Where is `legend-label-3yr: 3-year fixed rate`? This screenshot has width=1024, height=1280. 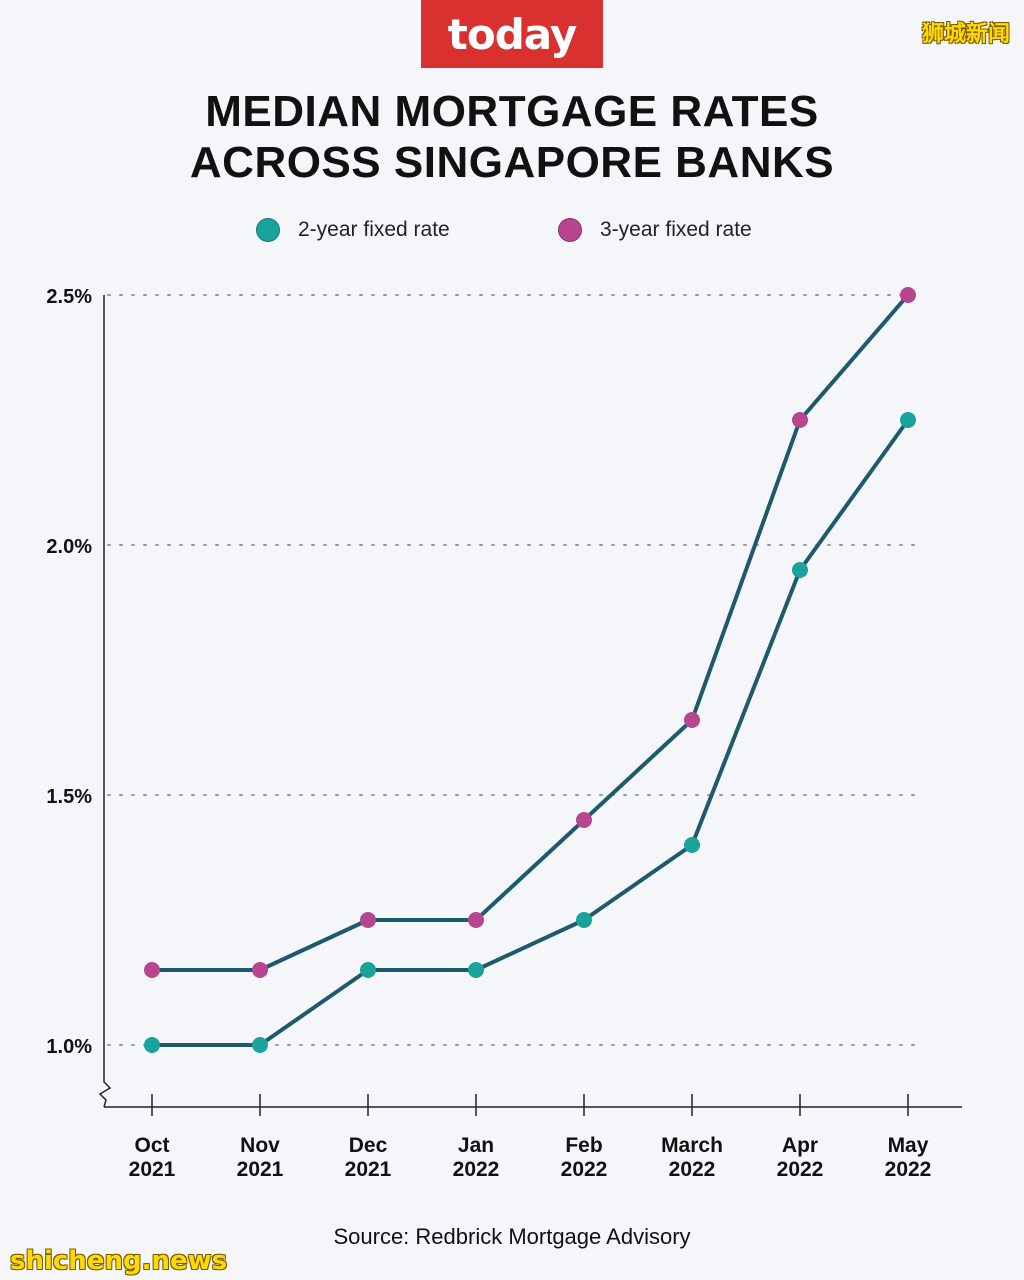 legend-label-3yr: 3-year fixed rate is located at coordinates (676, 229).